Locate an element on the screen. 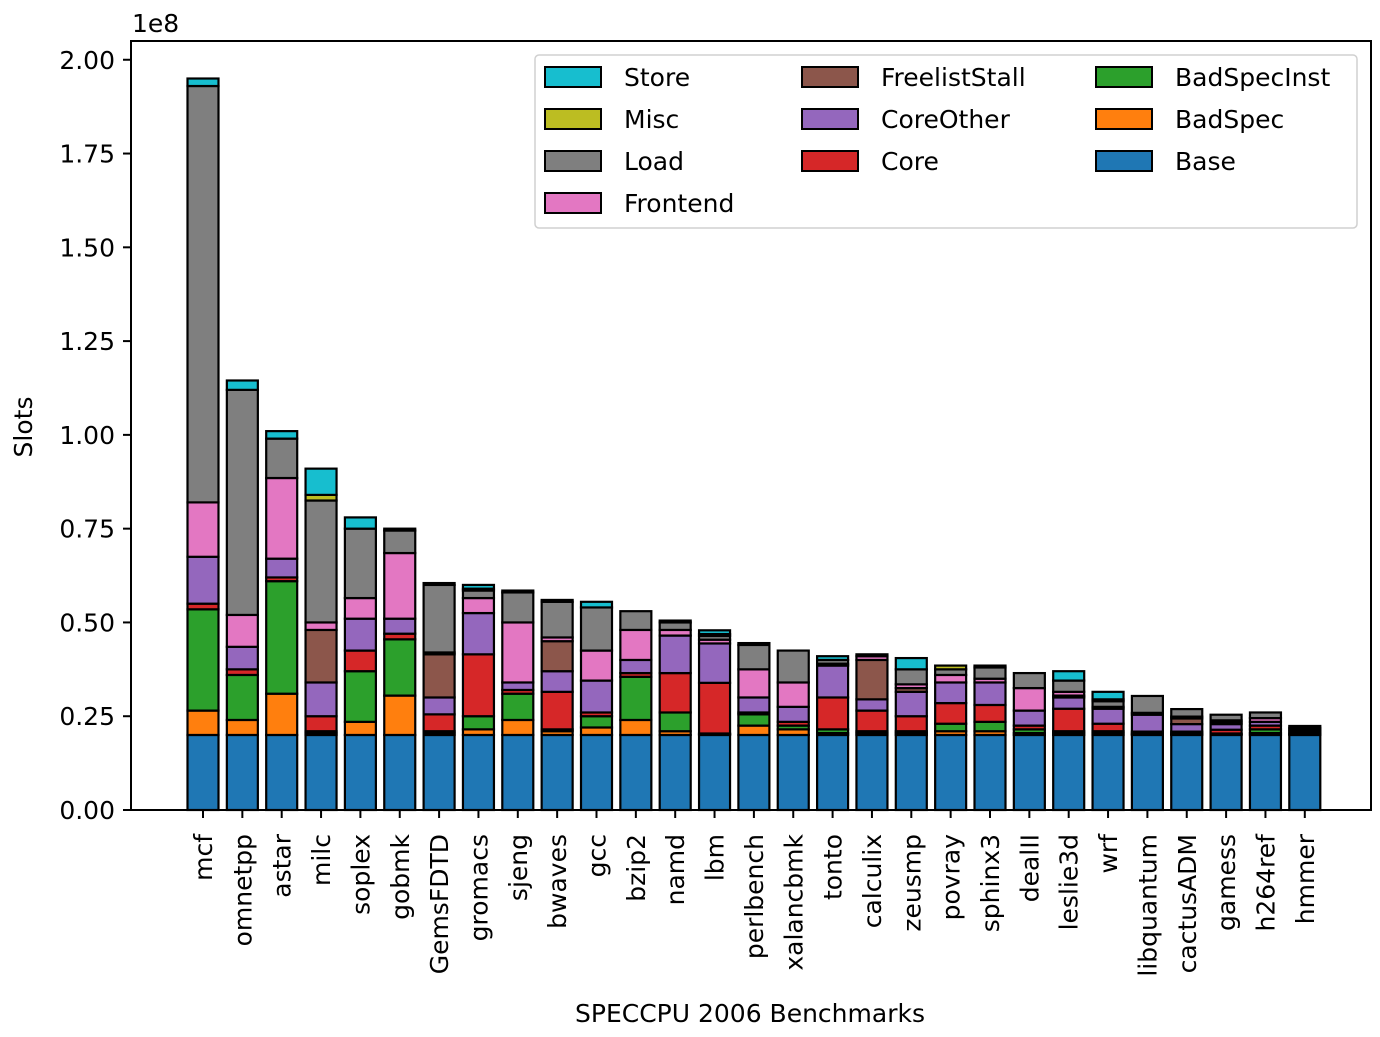 The image size is (1380, 1037). y-axis-label: Slots is located at coordinates (23, 427).